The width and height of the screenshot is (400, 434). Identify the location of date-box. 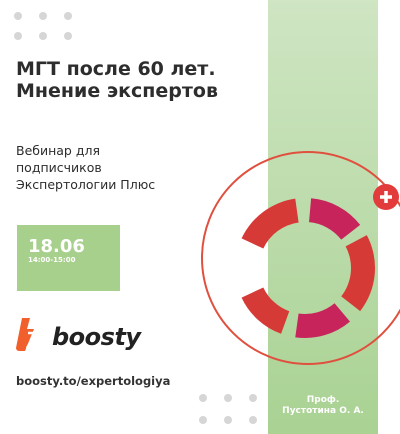
(68, 258).